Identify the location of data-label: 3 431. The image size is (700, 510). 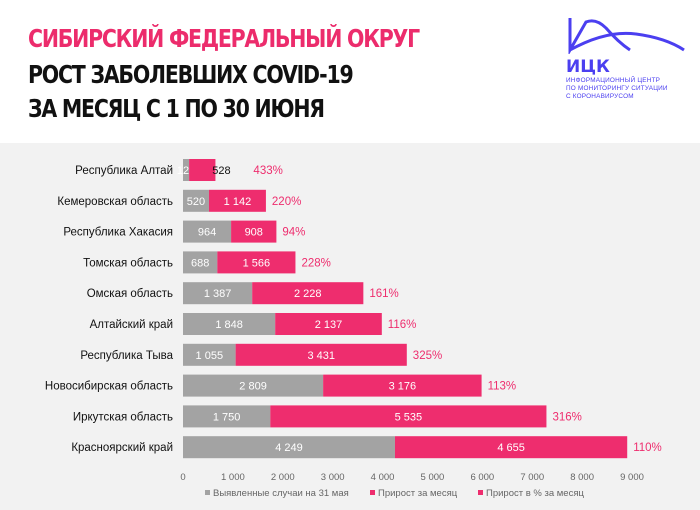
(321, 356).